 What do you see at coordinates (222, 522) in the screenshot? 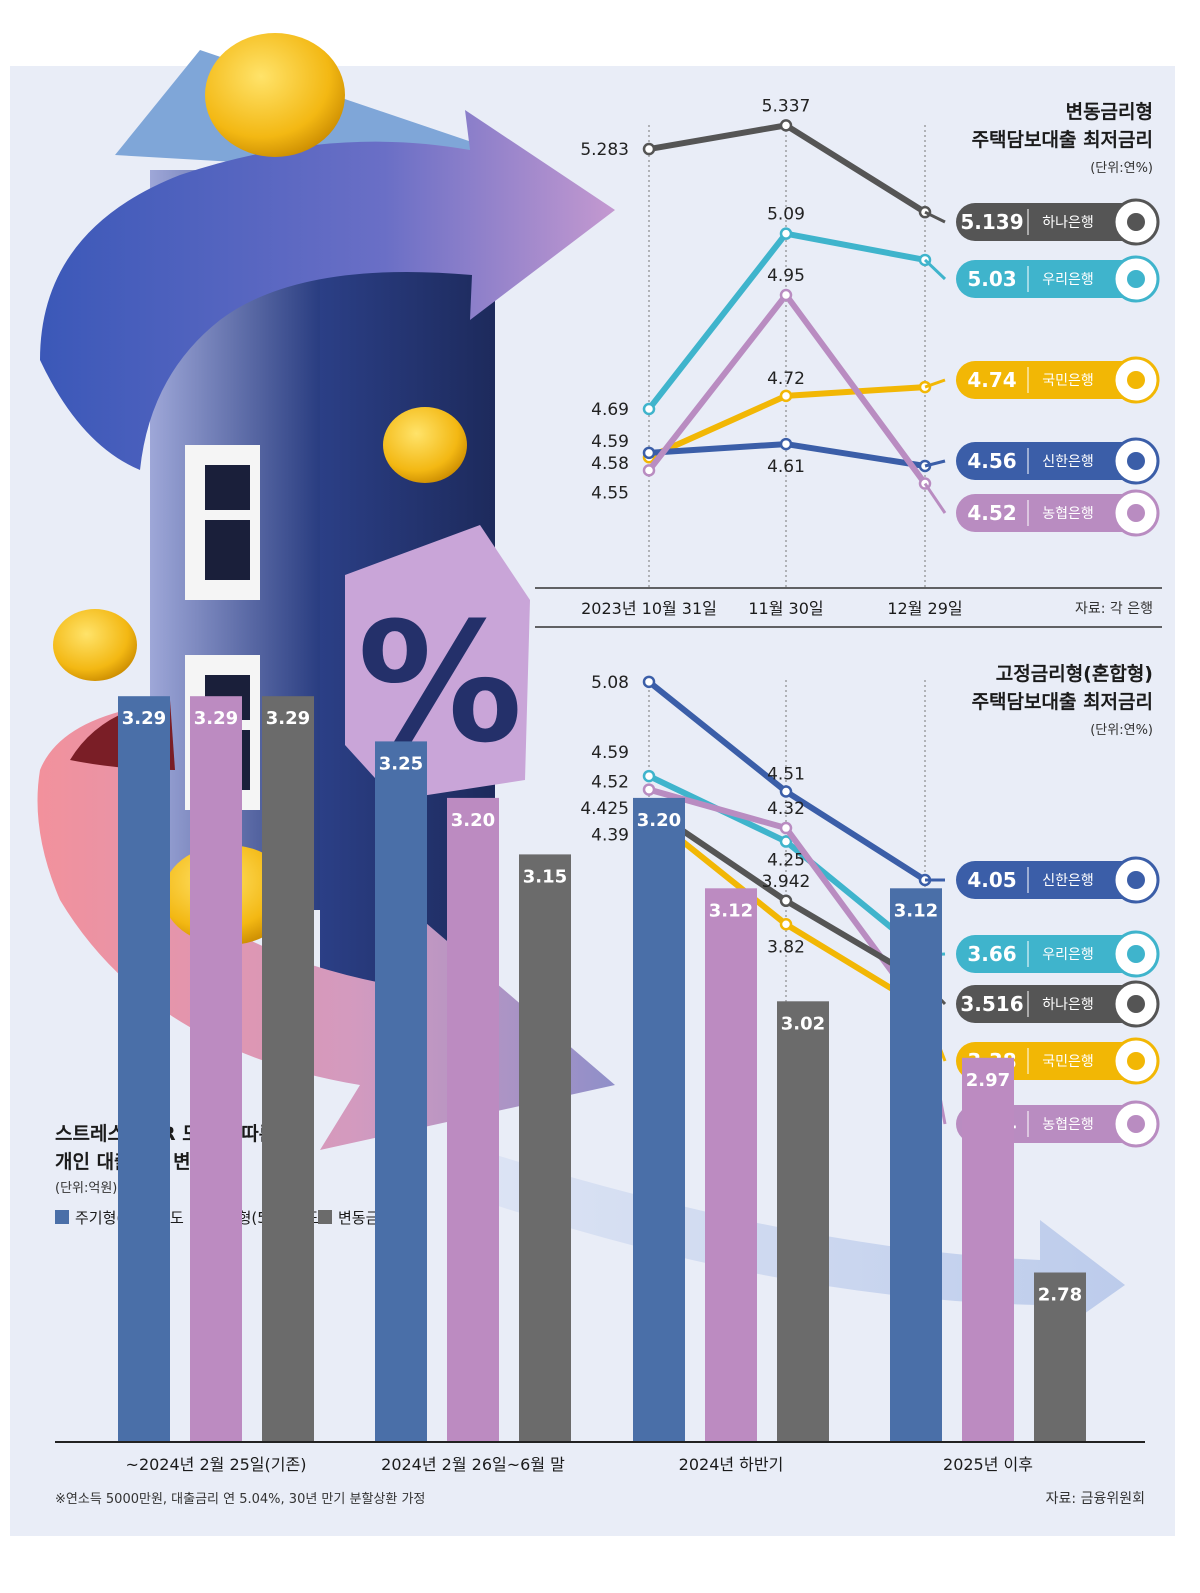
I see `window-top-icon` at bounding box center [222, 522].